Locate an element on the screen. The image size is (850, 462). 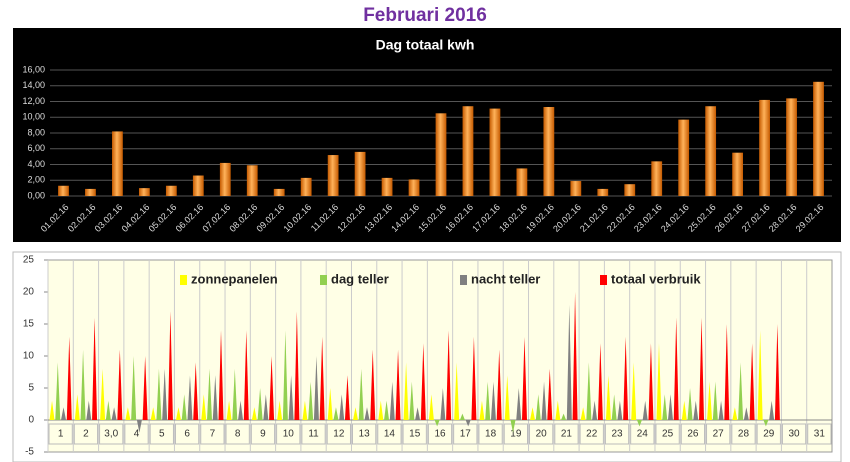
legend-label: totaal verbruik is located at coordinates (656, 278).